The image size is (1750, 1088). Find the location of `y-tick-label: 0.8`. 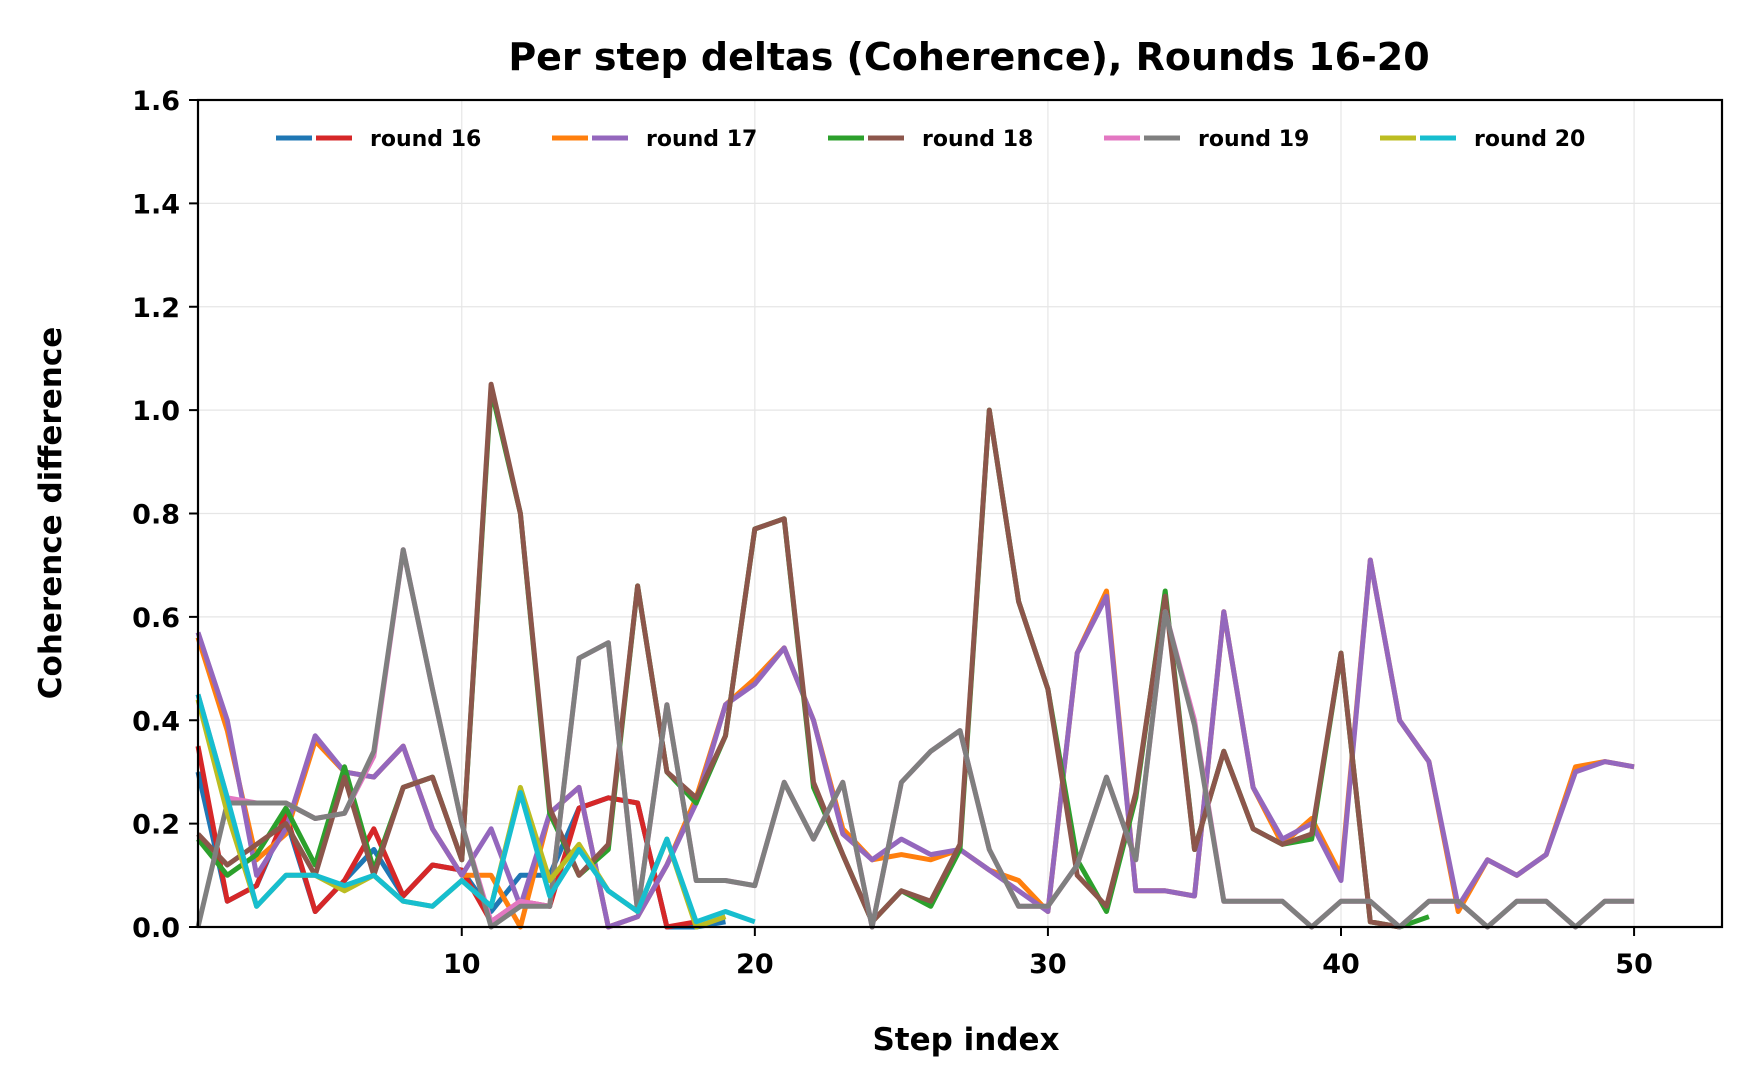

y-tick-label: 0.8 is located at coordinates (156, 515).